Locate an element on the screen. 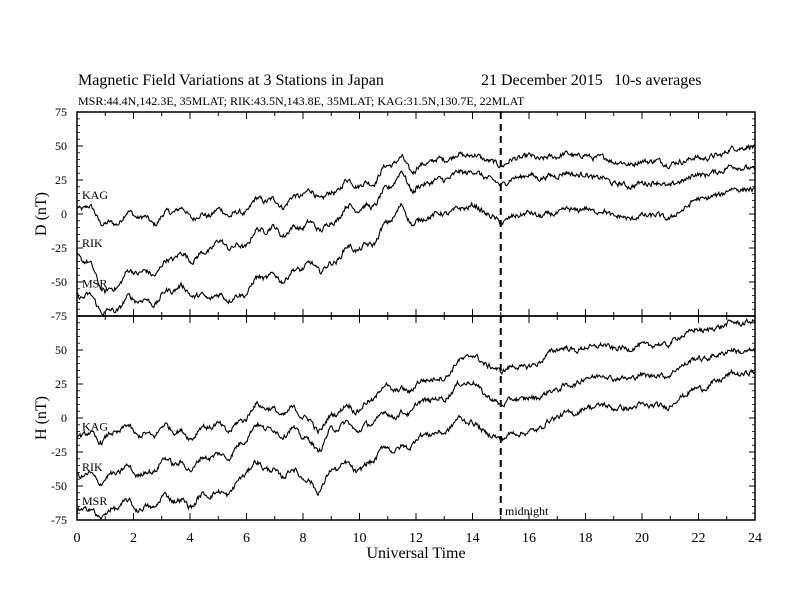 The image size is (792, 612). date-label: 21 December 2015 is located at coordinates (542, 80).